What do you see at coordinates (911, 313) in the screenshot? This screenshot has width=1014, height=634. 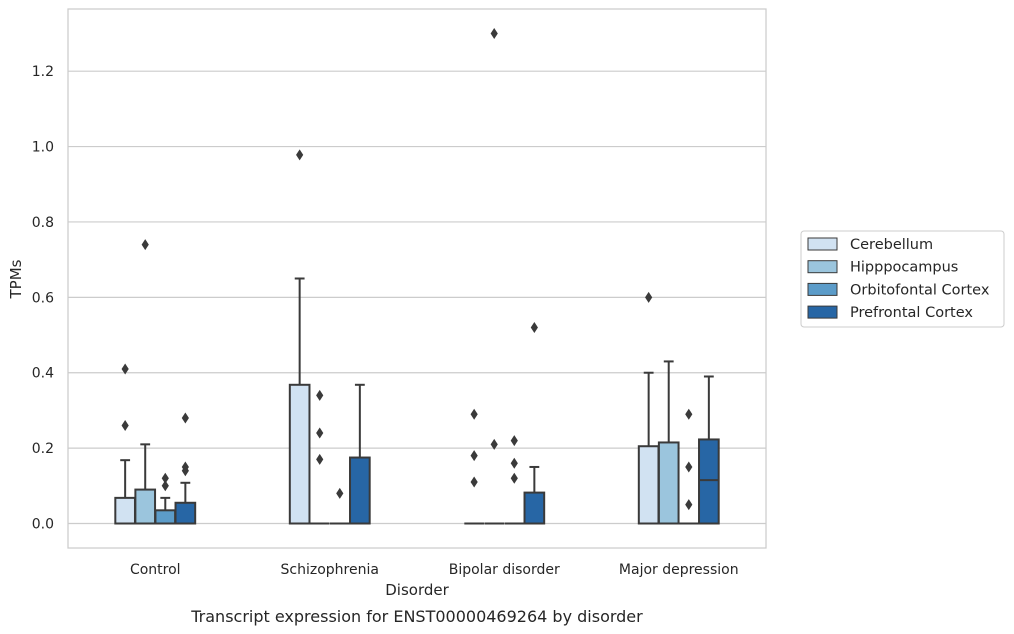 I see `legend-label: Prefrontal Cortex` at bounding box center [911, 313].